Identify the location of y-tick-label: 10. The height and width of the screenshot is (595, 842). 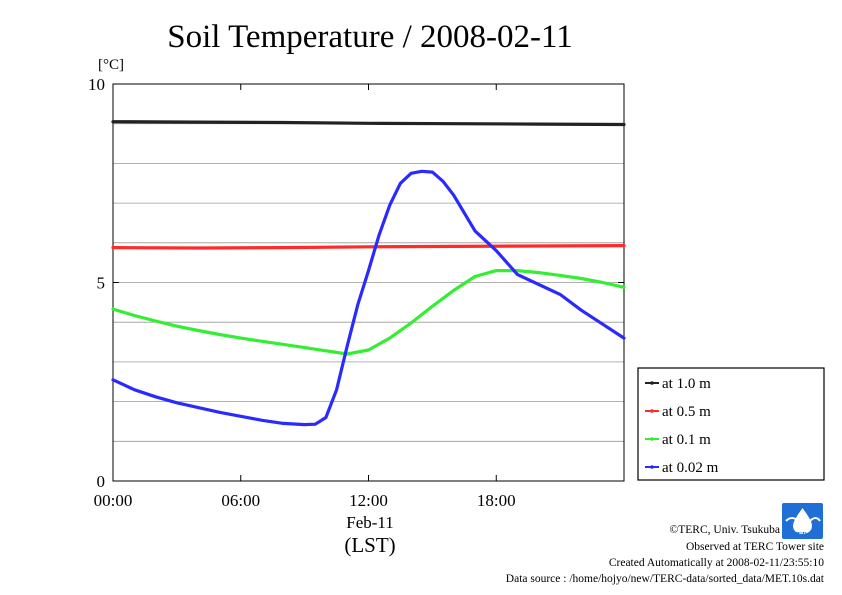
(96, 84).